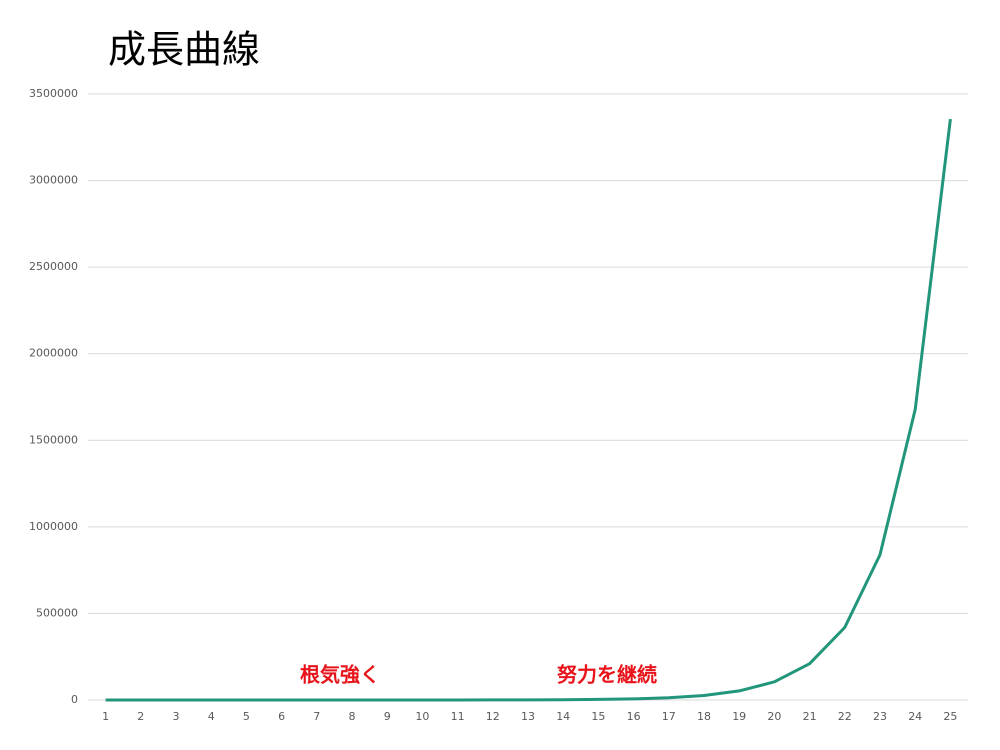 This screenshot has height=750, width=1000. What do you see at coordinates (211, 716) in the screenshot?
I see `x-tick-label: 4` at bounding box center [211, 716].